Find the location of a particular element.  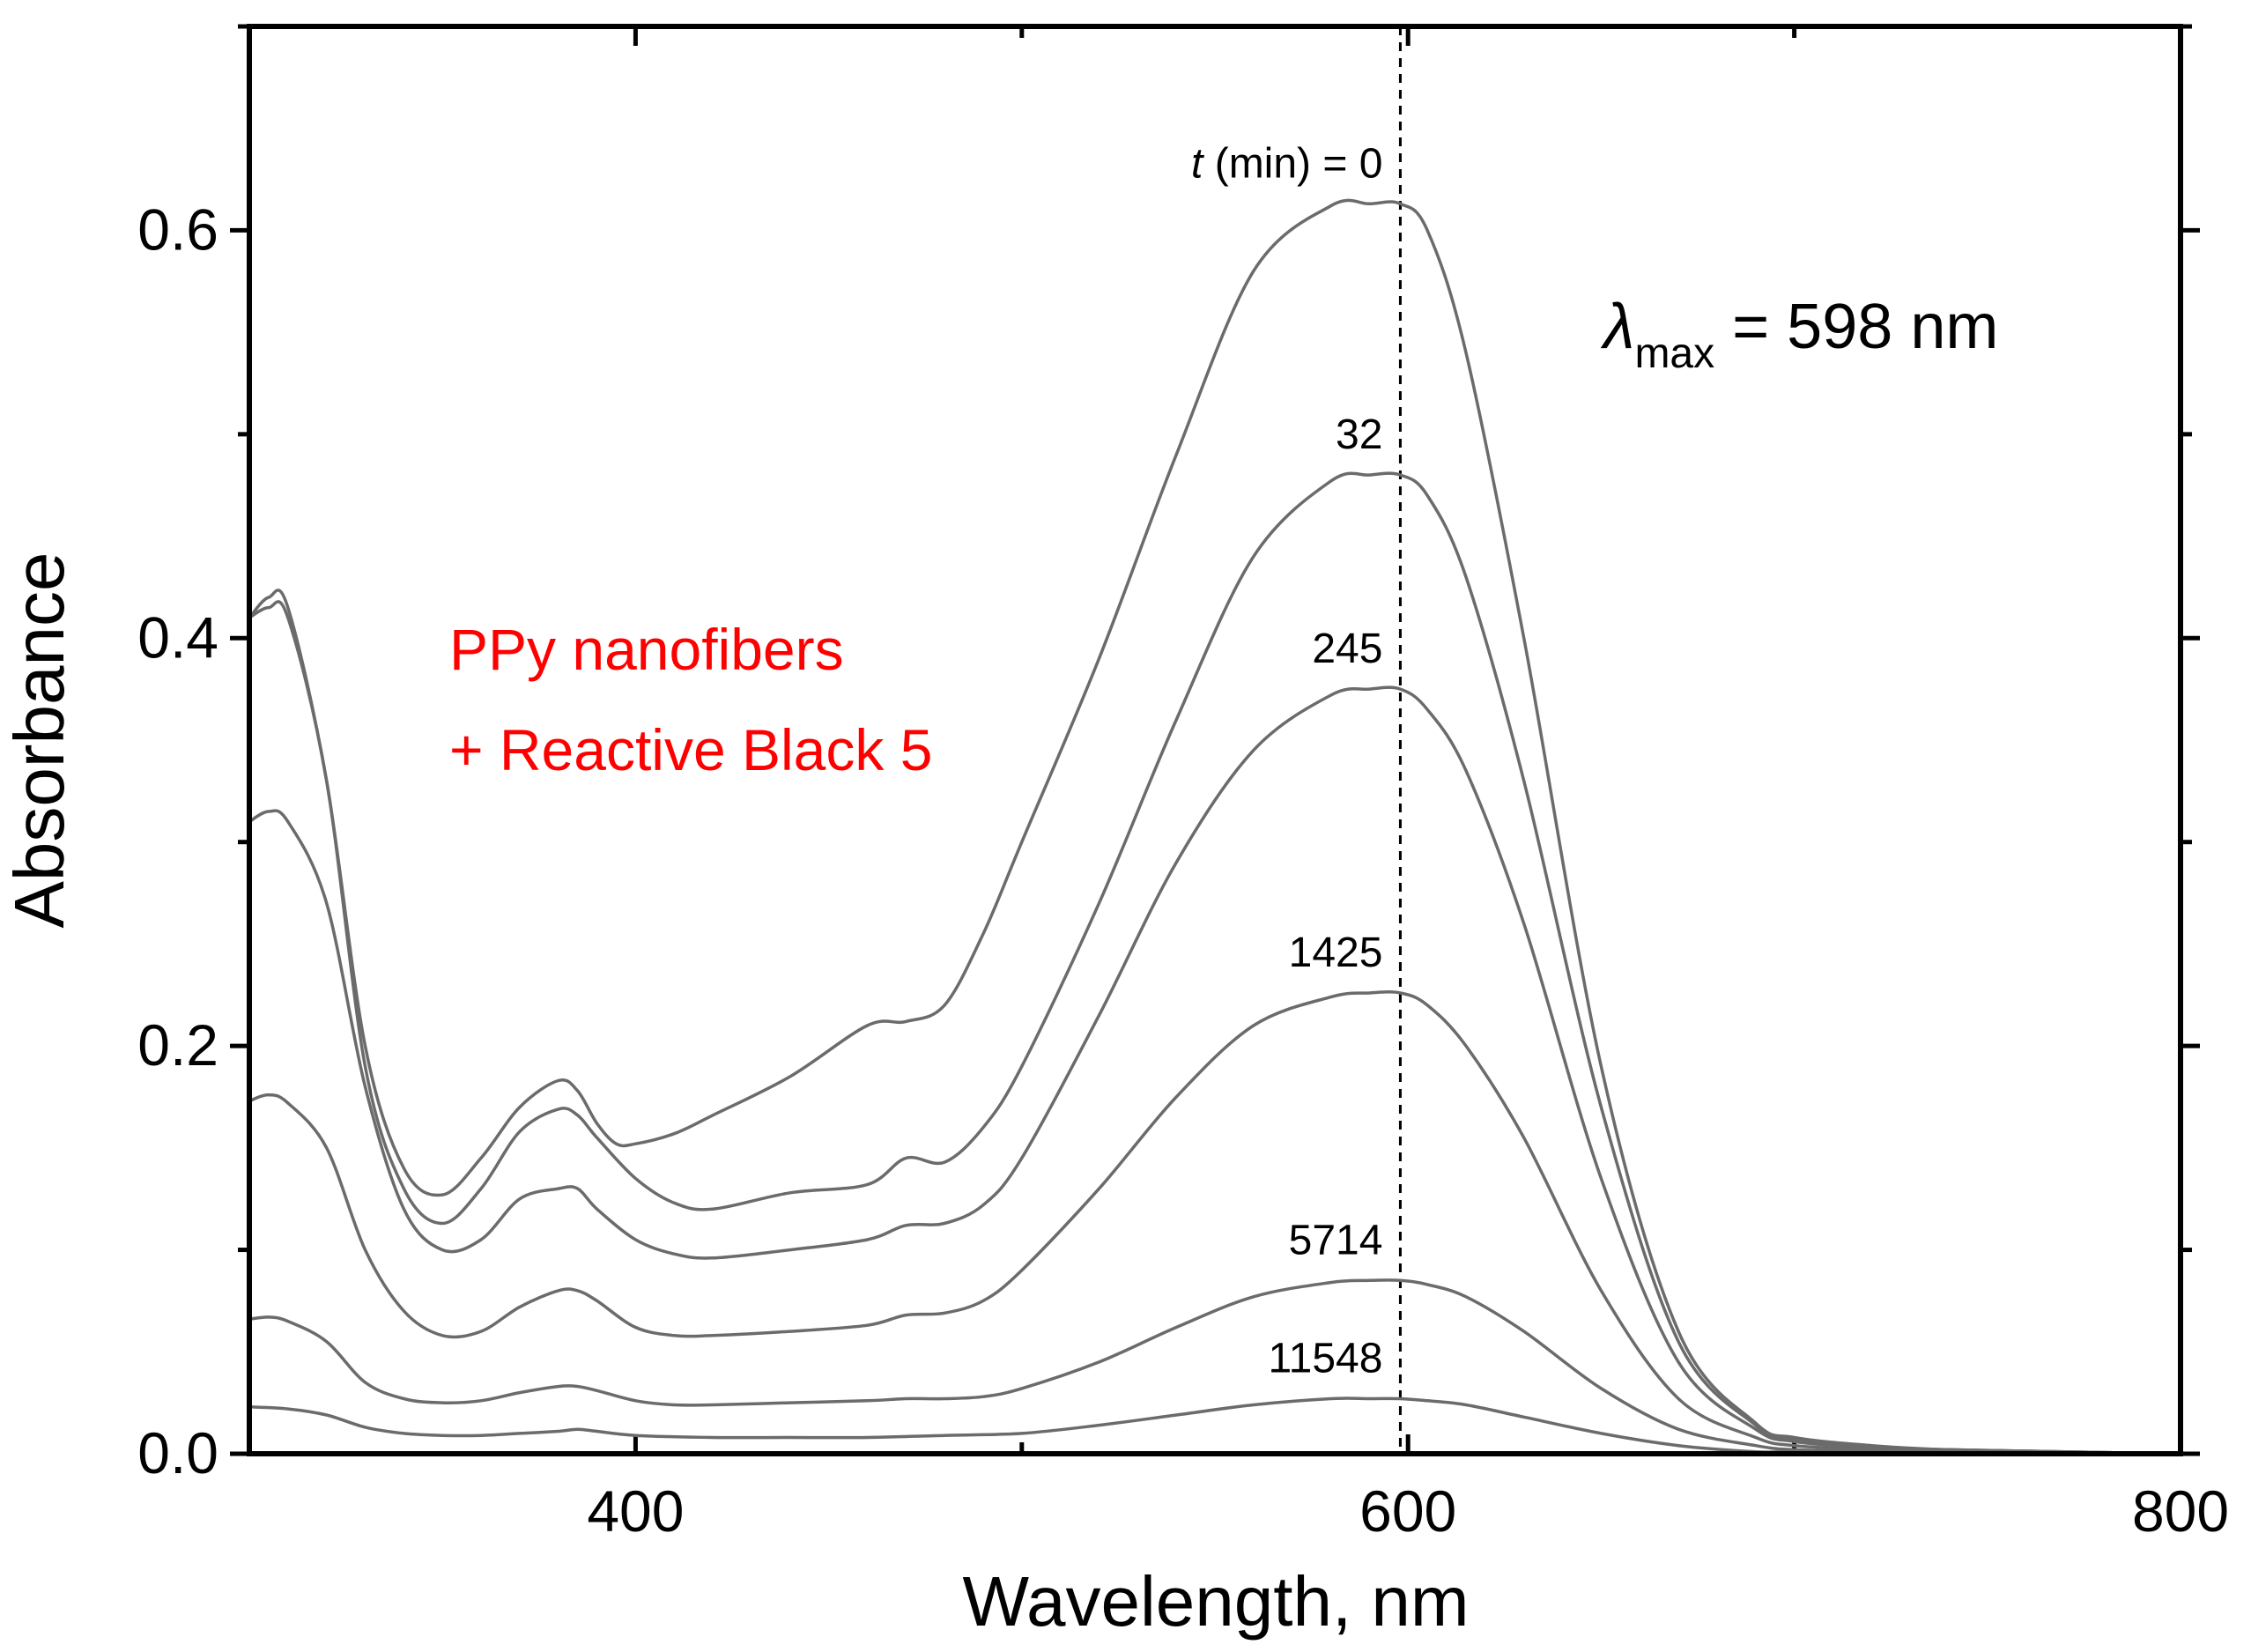

legend-line-2: + Reactive Black 5 is located at coordinates (690, 749).